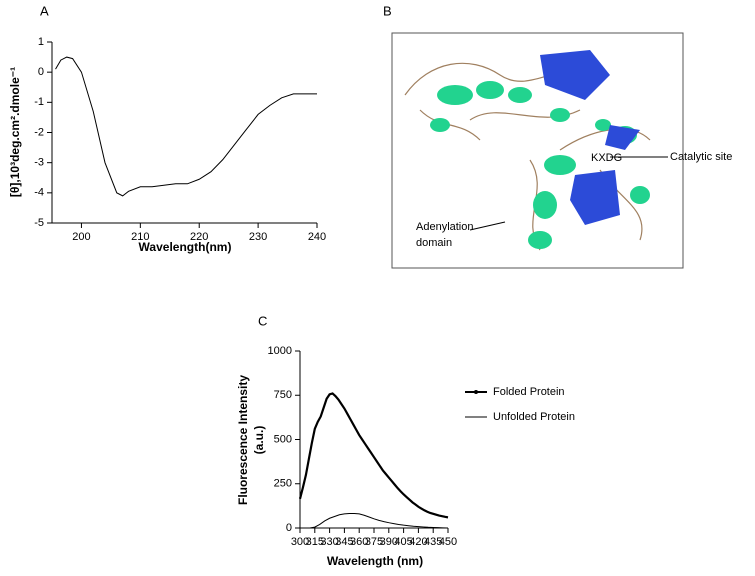  What do you see at coordinates (300, 542) in the screenshot?
I see `x-tick-label: 300` at bounding box center [300, 542].